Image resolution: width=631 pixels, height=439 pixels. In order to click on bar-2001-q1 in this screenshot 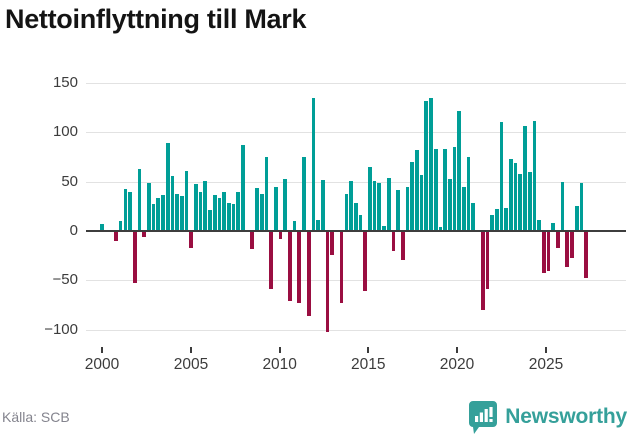, I will do `click(120, 226)`.